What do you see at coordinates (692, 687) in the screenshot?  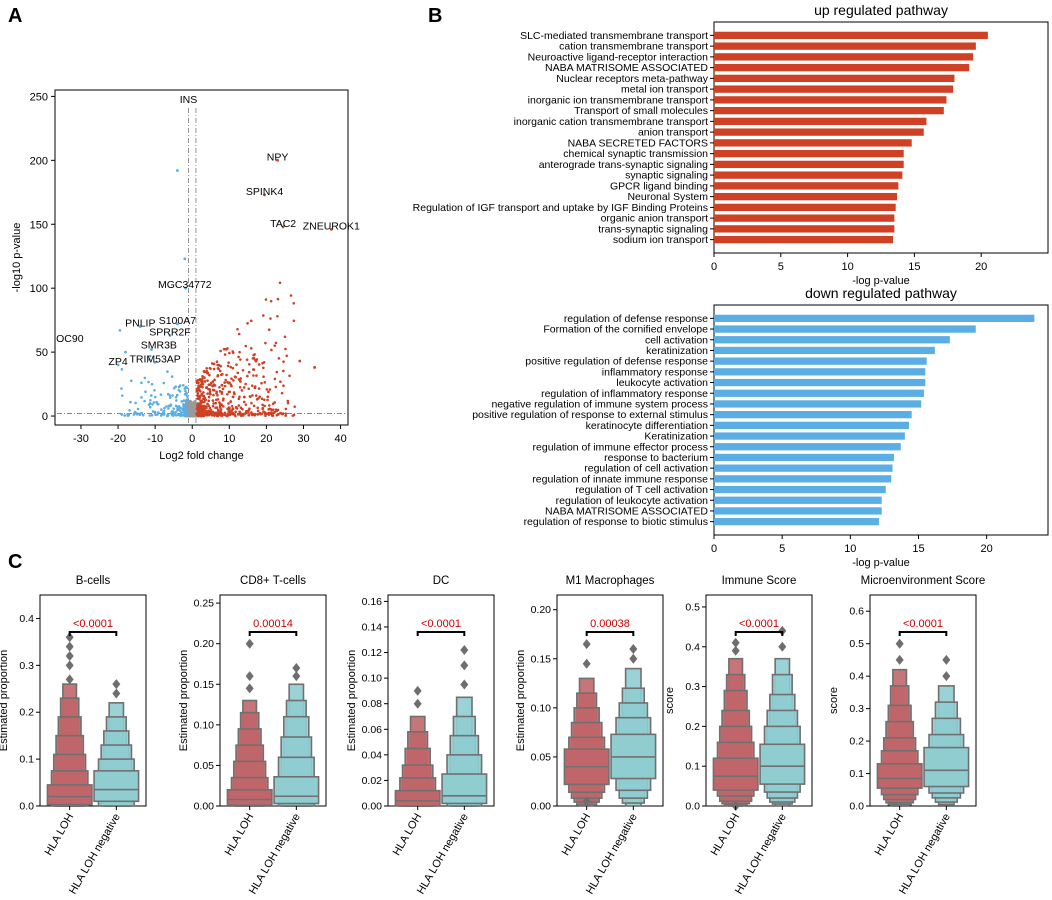 I see `boxen-y-tick-label: 0.3` at bounding box center [692, 687].